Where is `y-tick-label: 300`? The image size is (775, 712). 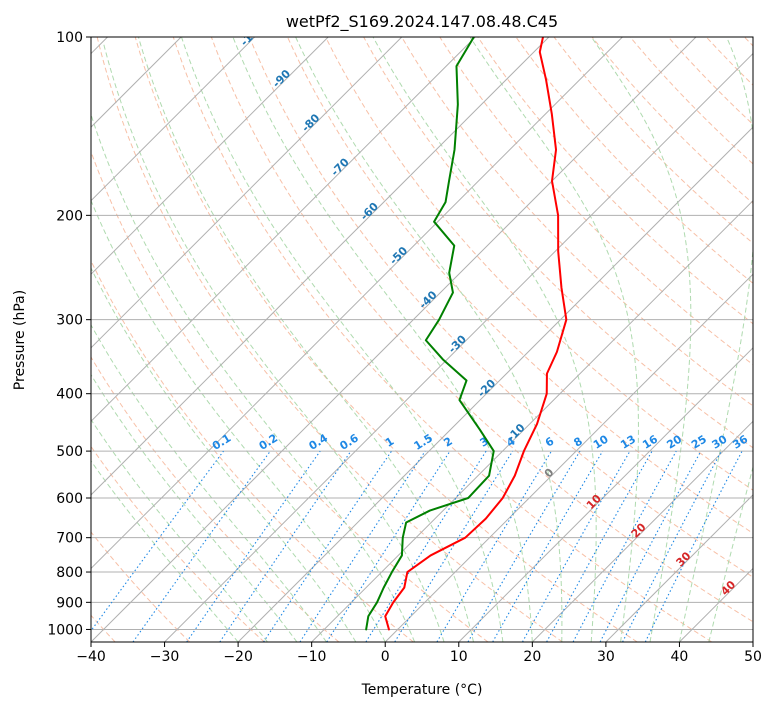 y-tick-label: 300 is located at coordinates (69, 321).